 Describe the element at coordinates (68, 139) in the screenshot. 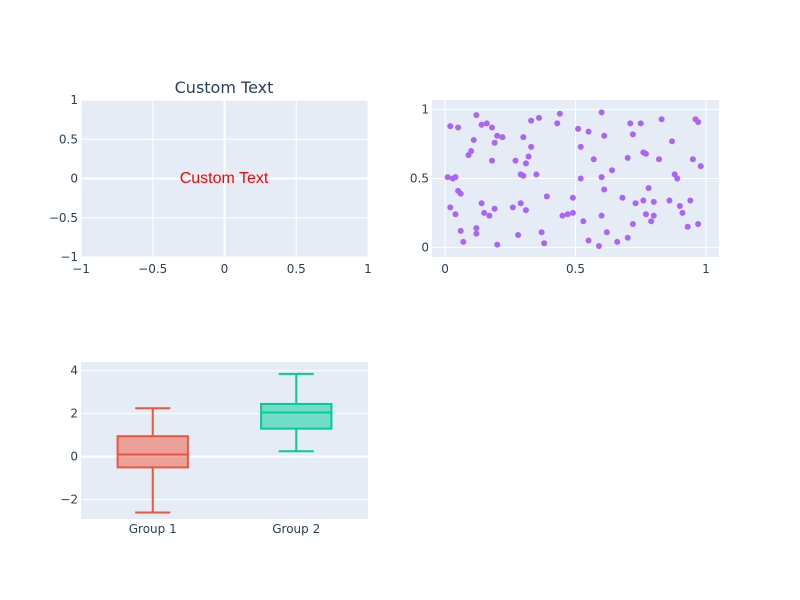

I see `y-tick-label: 0.5` at that location.